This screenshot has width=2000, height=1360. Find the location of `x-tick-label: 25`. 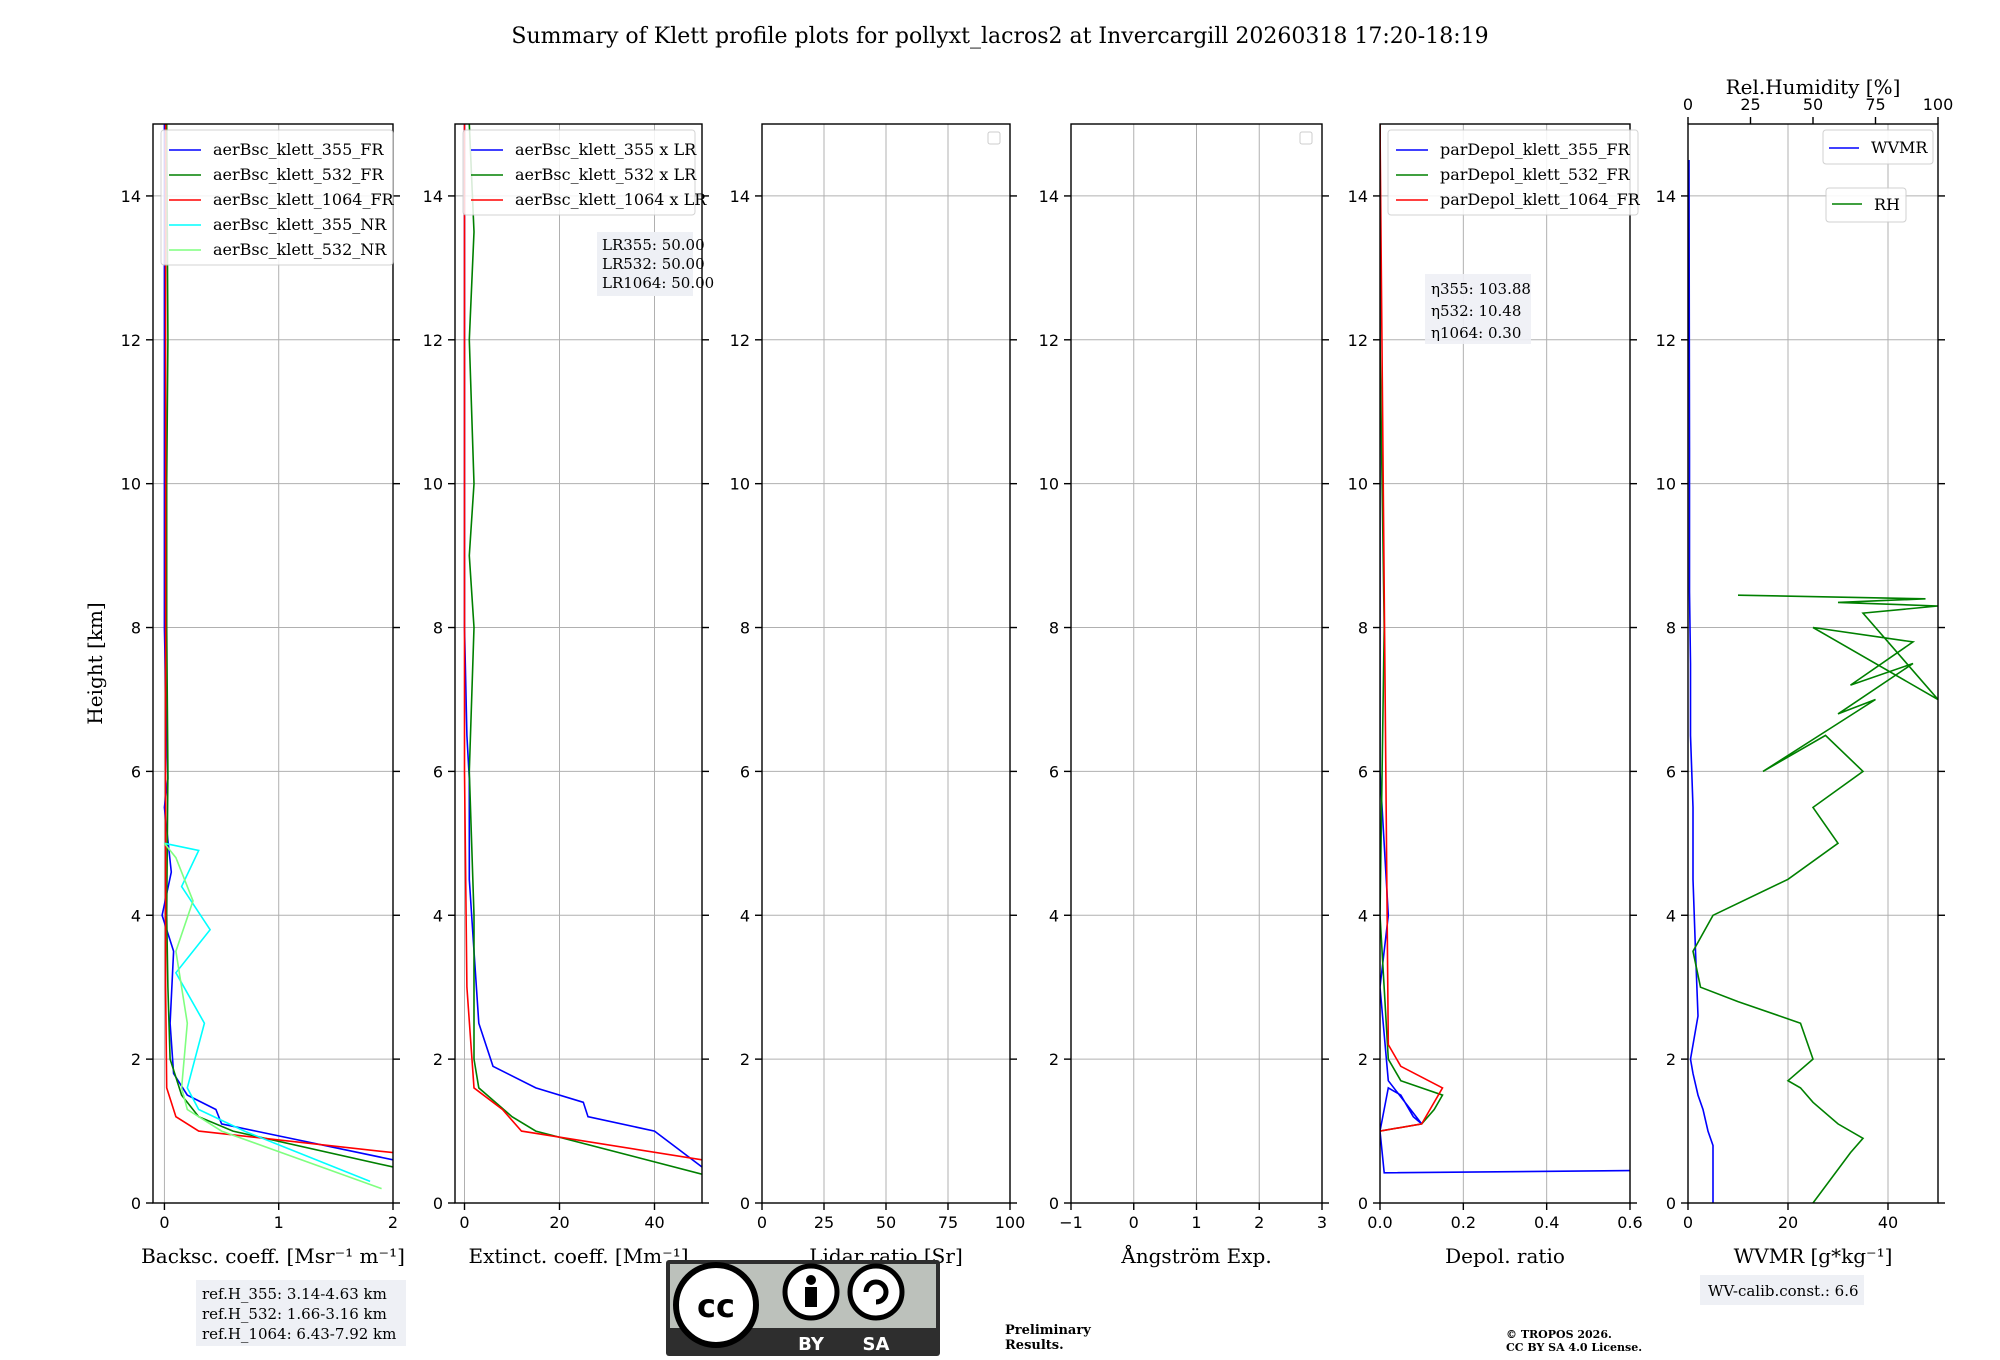

x-tick-label: 25 is located at coordinates (824, 1222).